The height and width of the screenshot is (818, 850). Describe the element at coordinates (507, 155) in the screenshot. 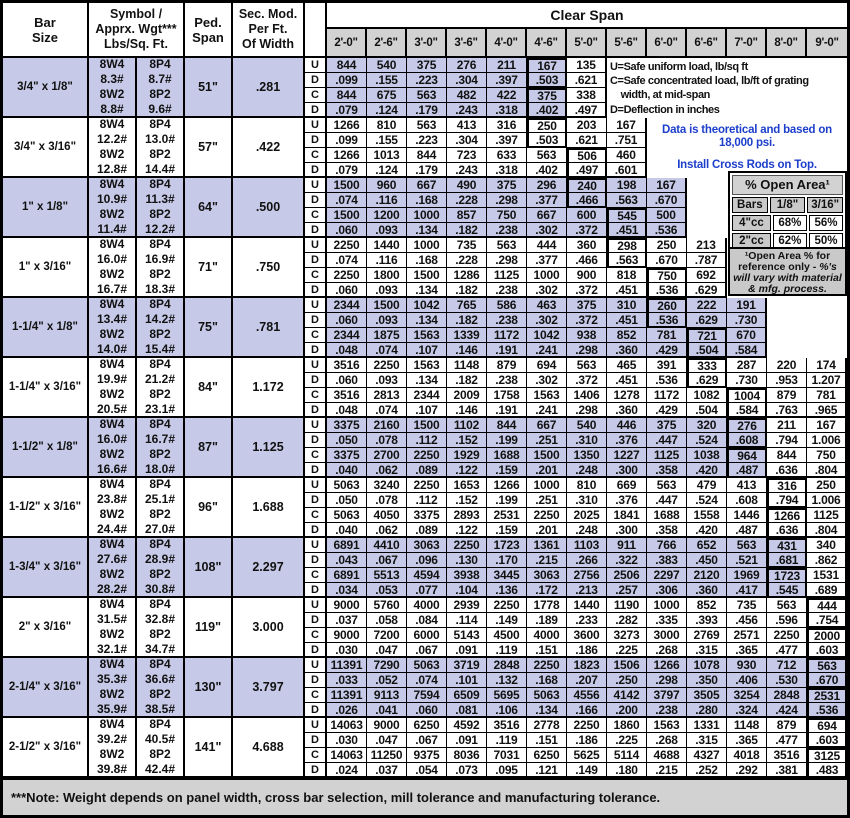

I see `load-value: 633` at that location.